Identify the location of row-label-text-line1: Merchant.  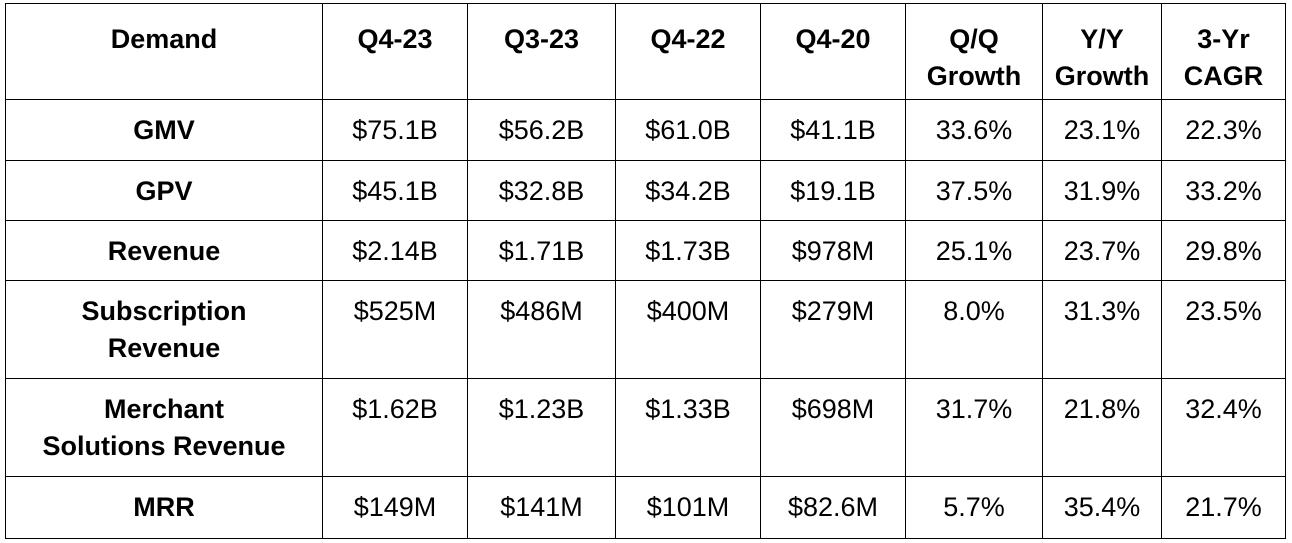
(164, 409).